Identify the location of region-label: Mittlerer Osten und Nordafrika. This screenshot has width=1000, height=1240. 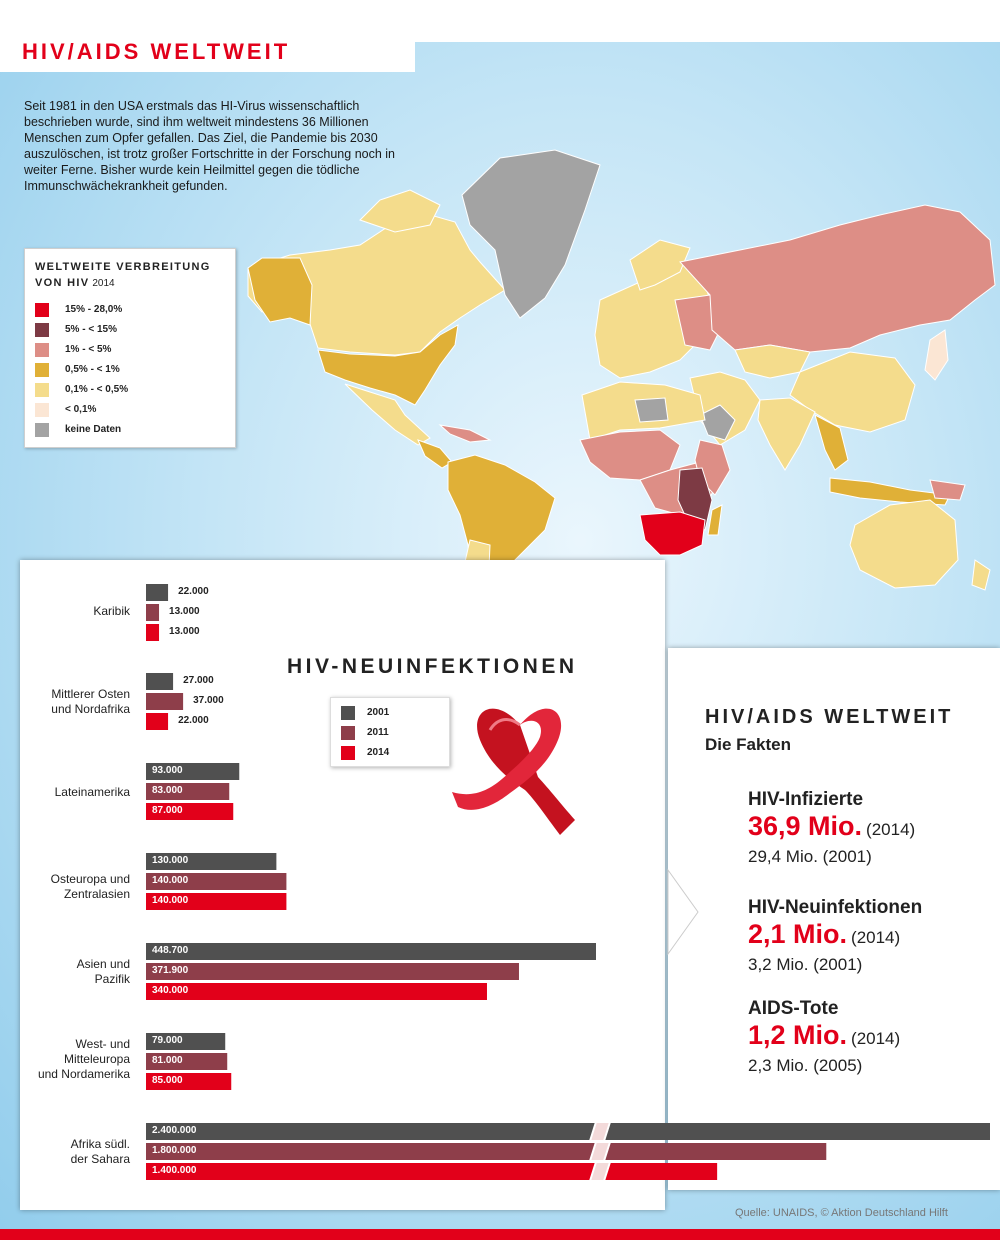
(90, 702).